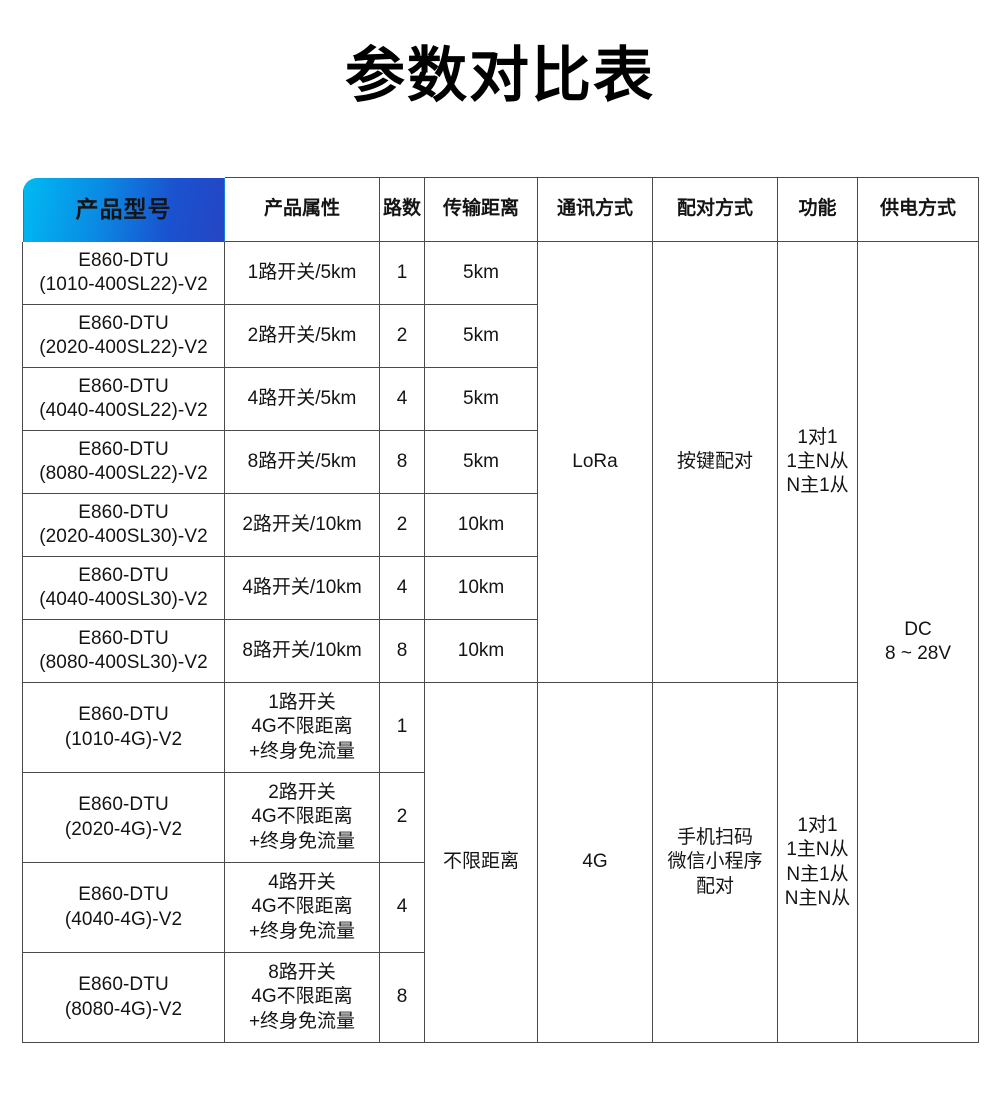  What do you see at coordinates (302, 651) in the screenshot?
I see `cell-attribute: 8路开关/10km` at bounding box center [302, 651].